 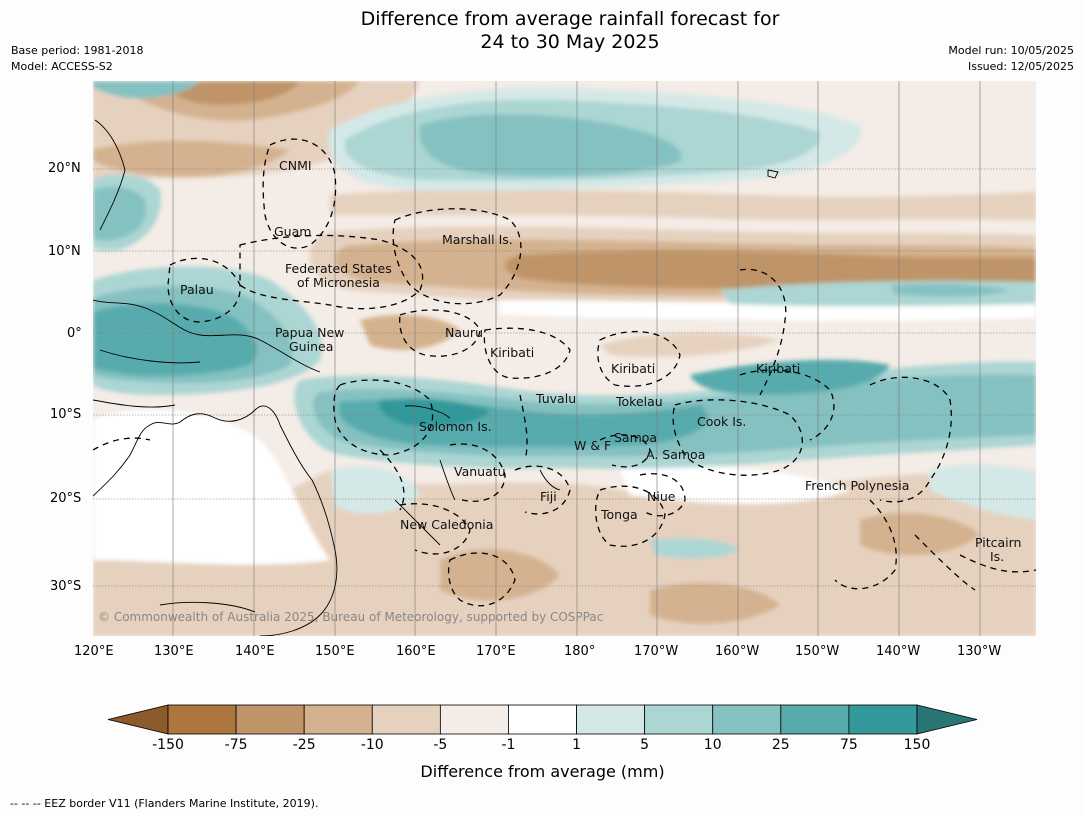 I want to click on lon-label-150e: 150°E, so click(x=335, y=651).